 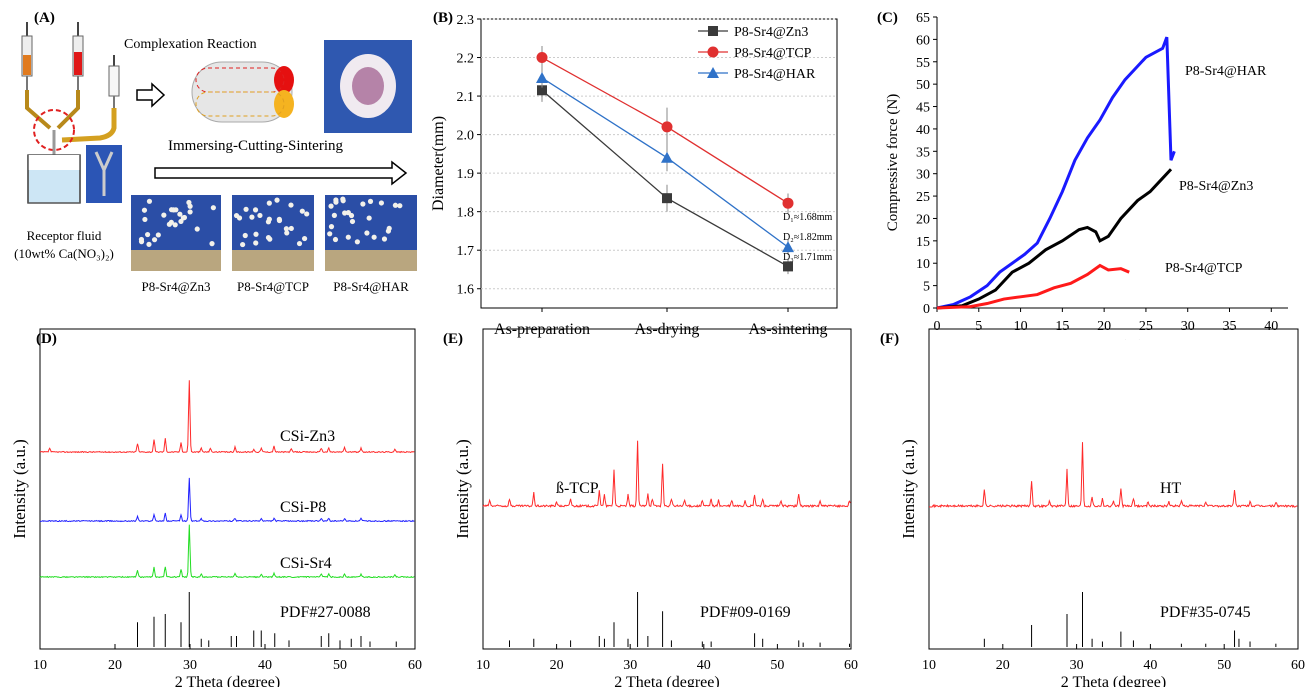 I want to click on c-ytick-label-2: 10, so click(x=923, y=264).